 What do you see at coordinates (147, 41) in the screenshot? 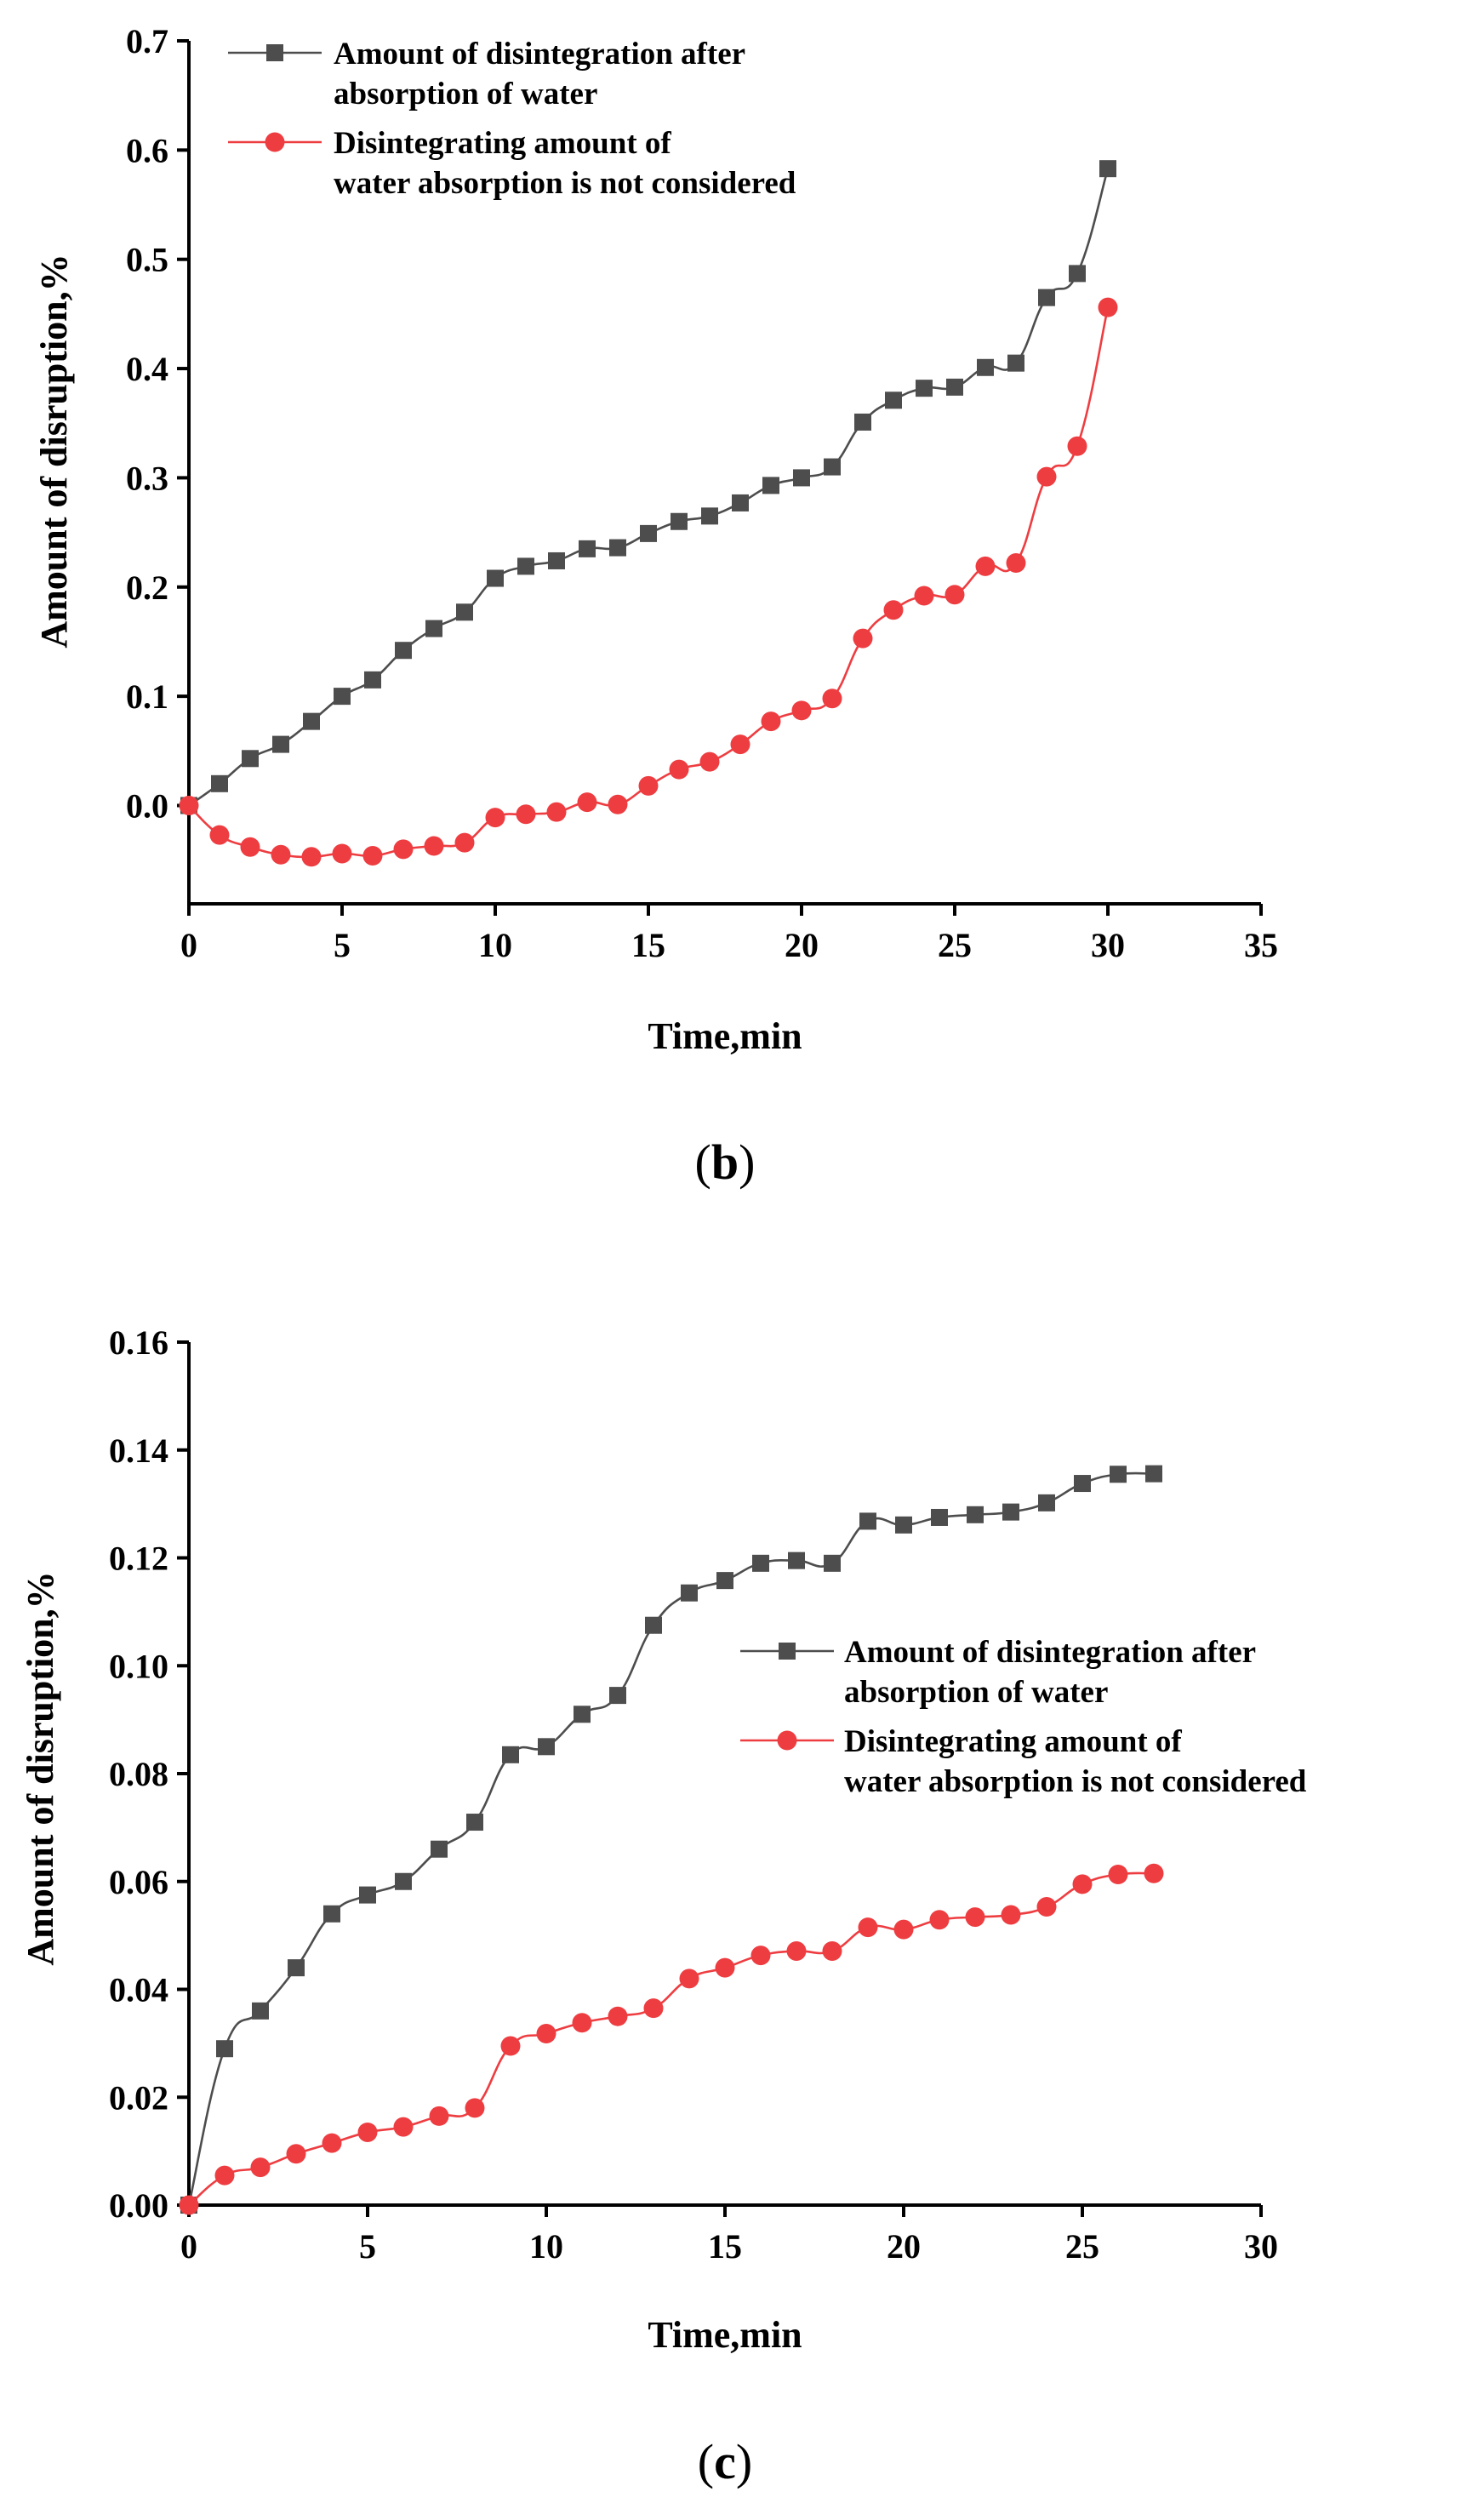
I see `y-tick-label: 0.7` at bounding box center [147, 41].